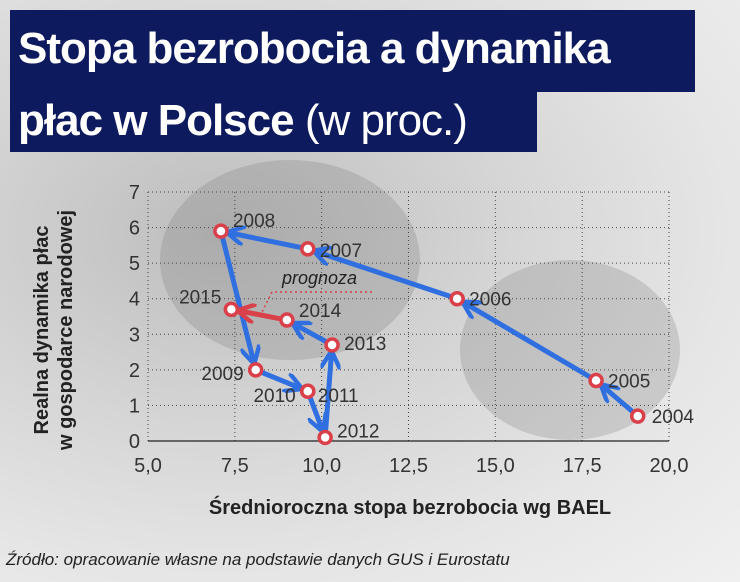 The width and height of the screenshot is (740, 582). I want to click on y-tick-label: 2, so click(134, 371).